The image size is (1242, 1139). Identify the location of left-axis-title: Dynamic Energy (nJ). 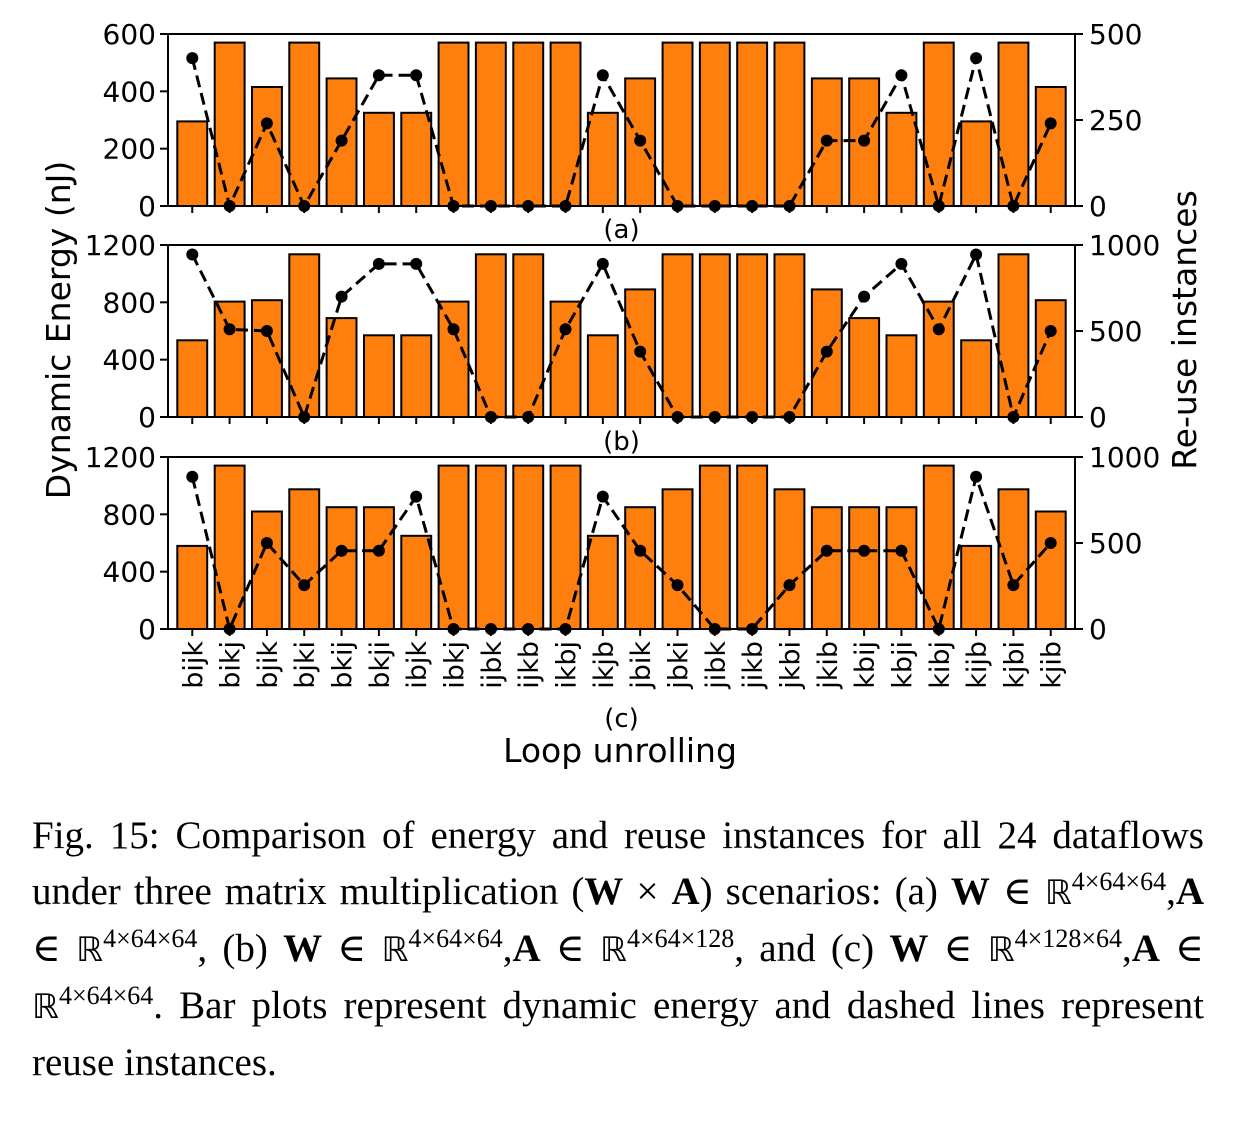
(58, 330).